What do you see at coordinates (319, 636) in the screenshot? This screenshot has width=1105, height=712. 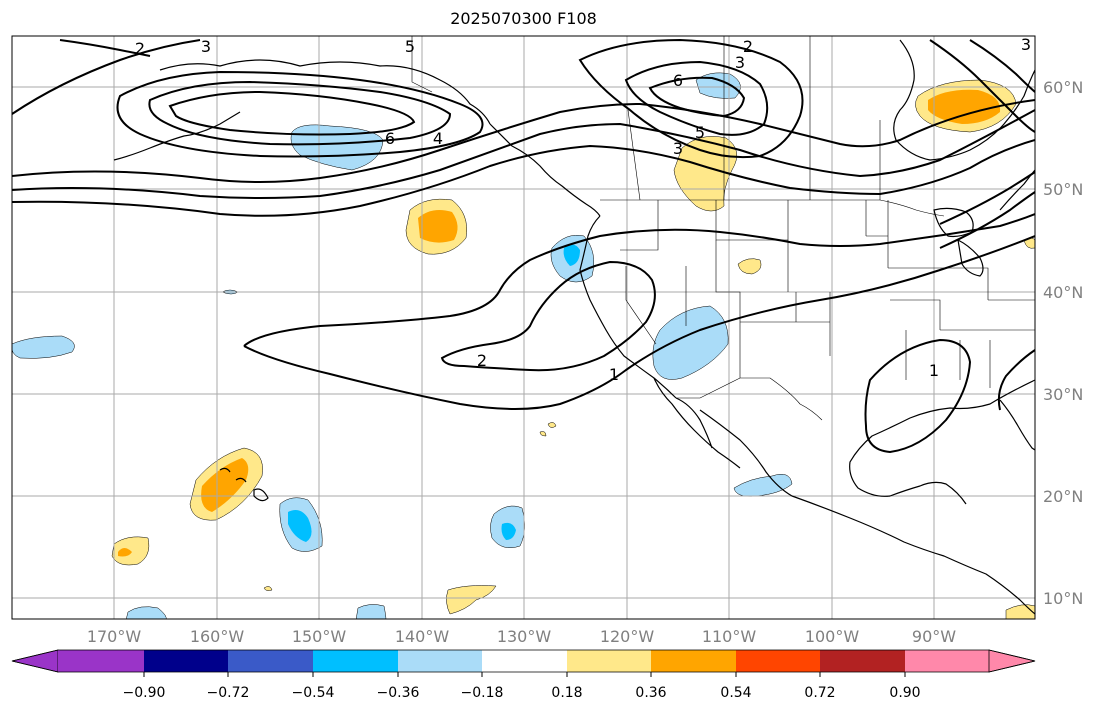 I see `lon-label: 150°W` at bounding box center [319, 636].